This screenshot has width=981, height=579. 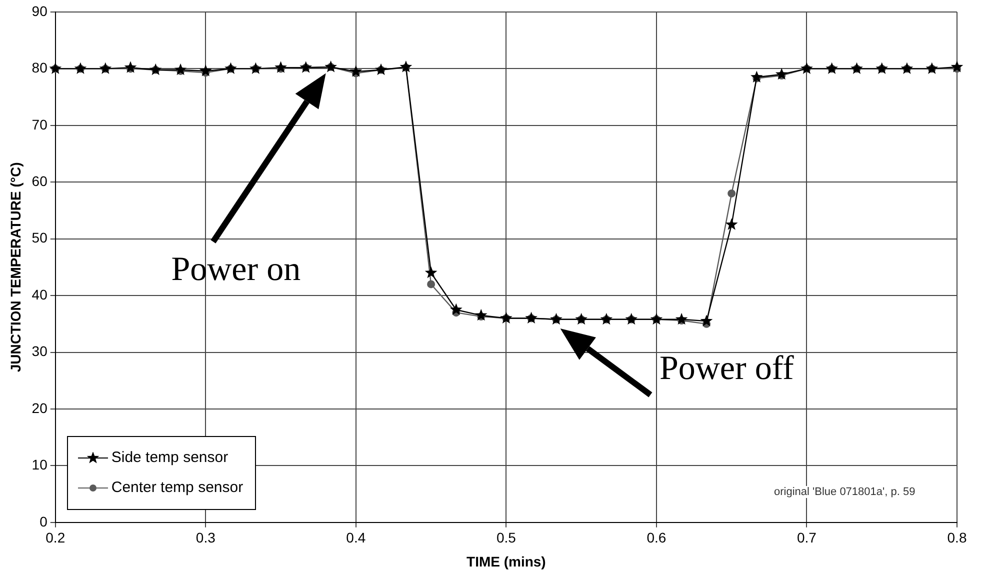 What do you see at coordinates (40, 180) in the screenshot?
I see `y-tick-label: 60` at bounding box center [40, 180].